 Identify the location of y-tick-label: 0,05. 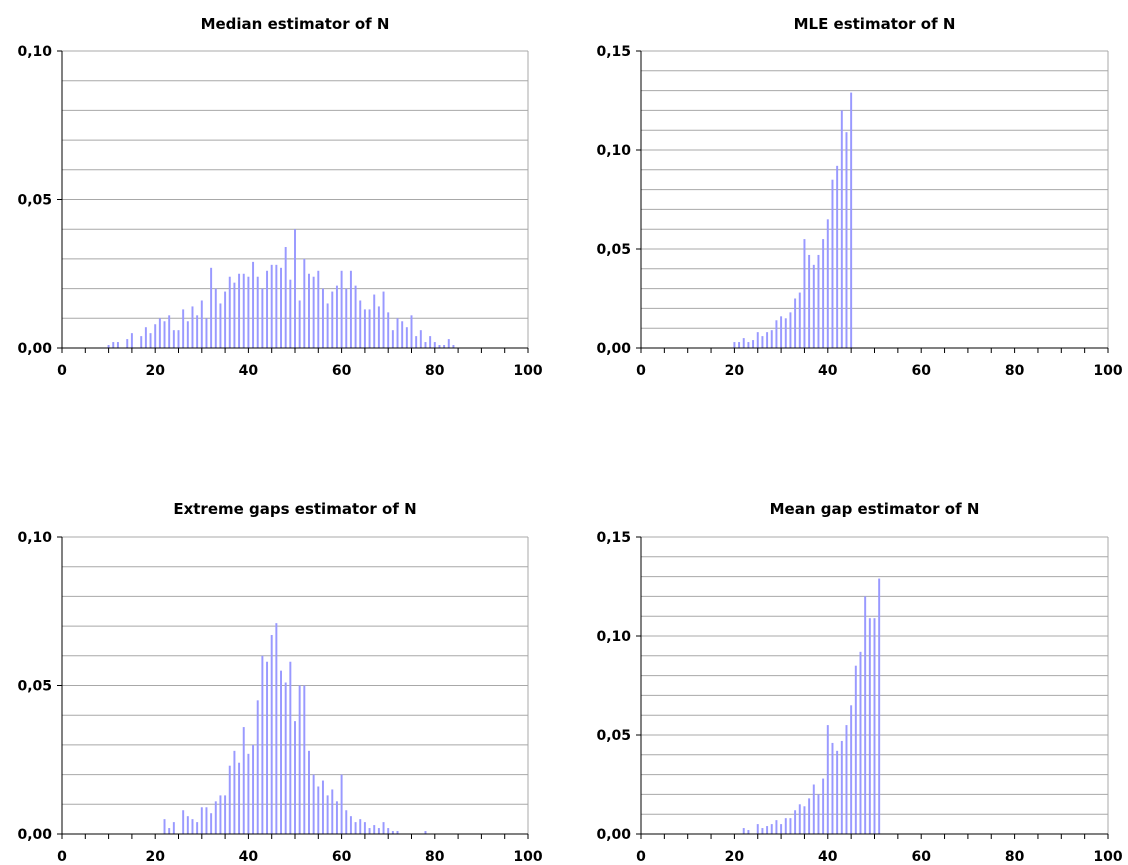
(34, 201).